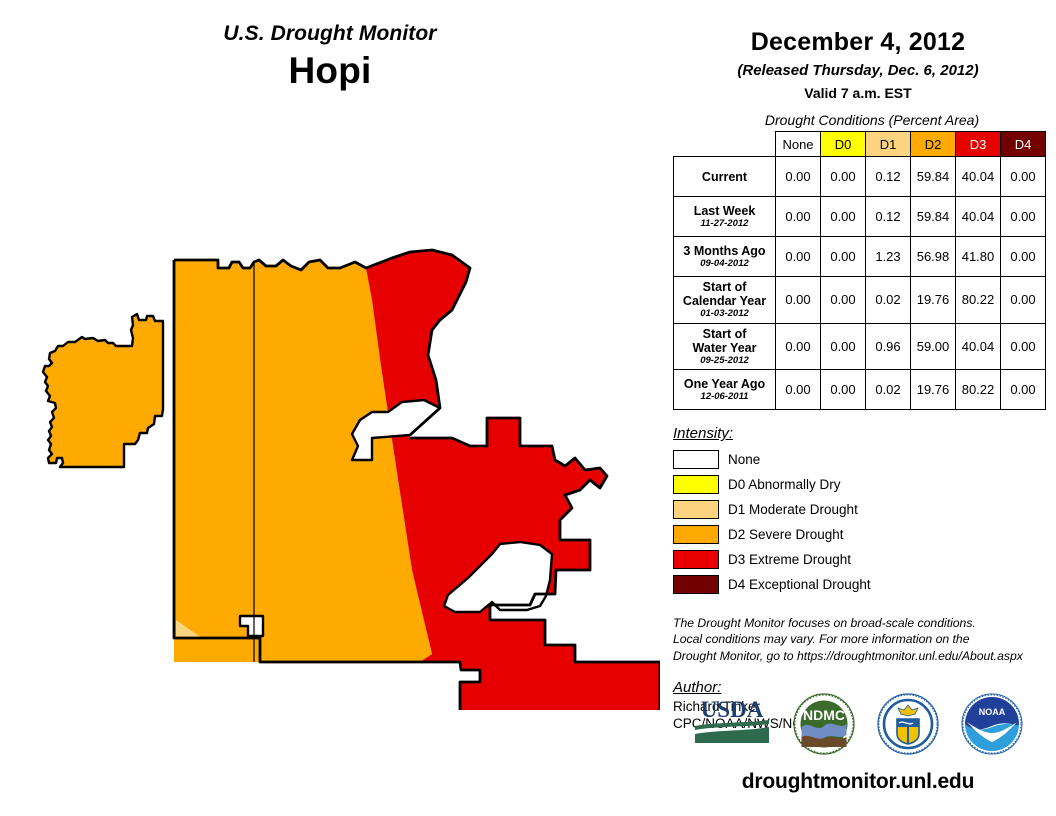  What do you see at coordinates (888, 346) in the screenshot?
I see `table-cell-d1: 0.96` at bounding box center [888, 346].